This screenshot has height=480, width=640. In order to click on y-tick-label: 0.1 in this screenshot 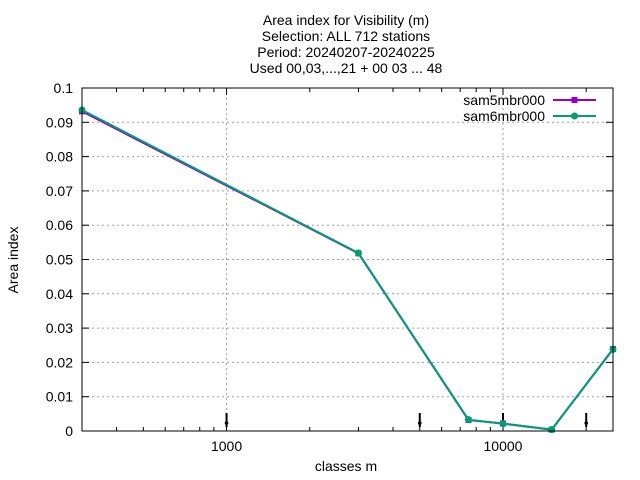, I will do `click(64, 88)`.